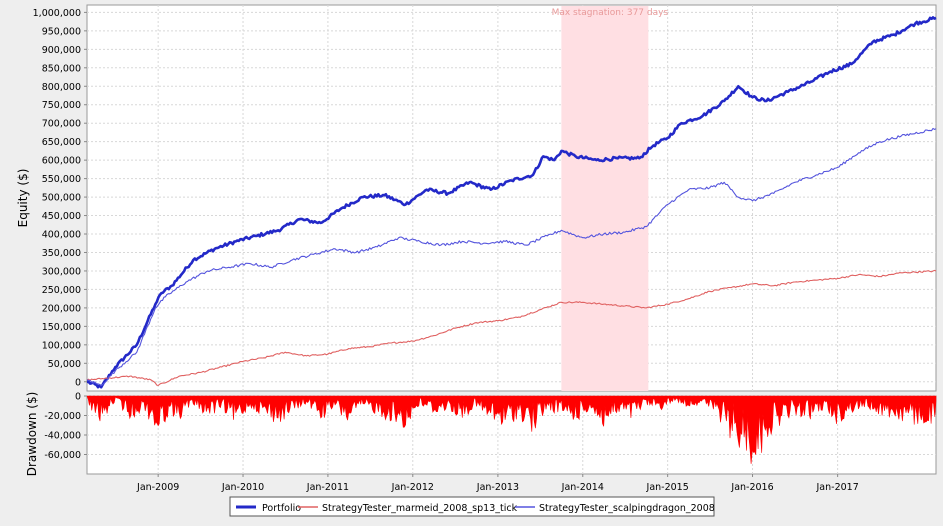 This screenshot has width=943, height=526. Describe the element at coordinates (61, 161) in the screenshot. I see `equity-y-tick-label: 600,000` at that location.